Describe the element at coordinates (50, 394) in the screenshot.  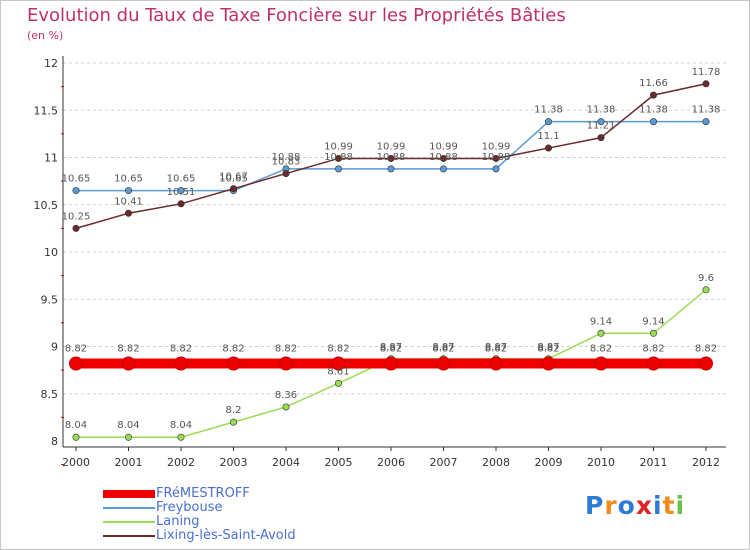
I see `y-tick-label: 8.5` at that location.